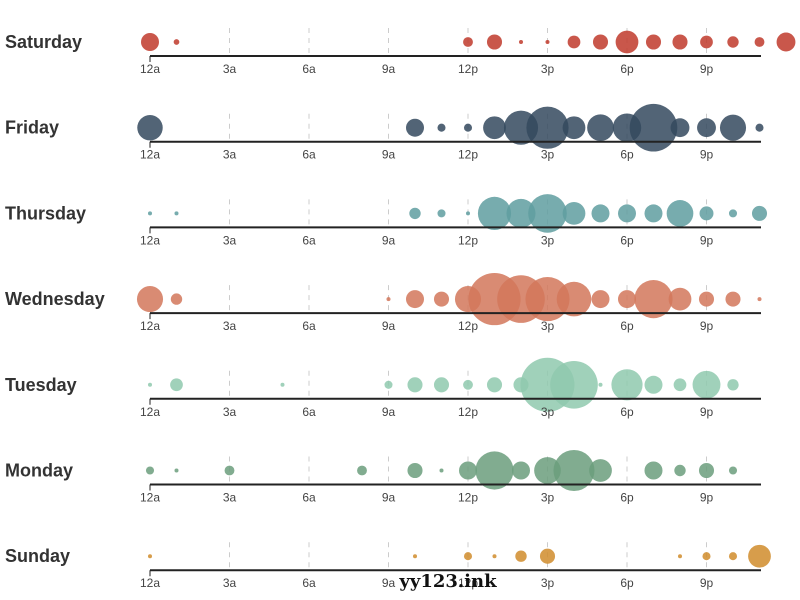 This screenshot has height=600, width=800. I want to click on bubble-saturday-h16, so click(574, 42).